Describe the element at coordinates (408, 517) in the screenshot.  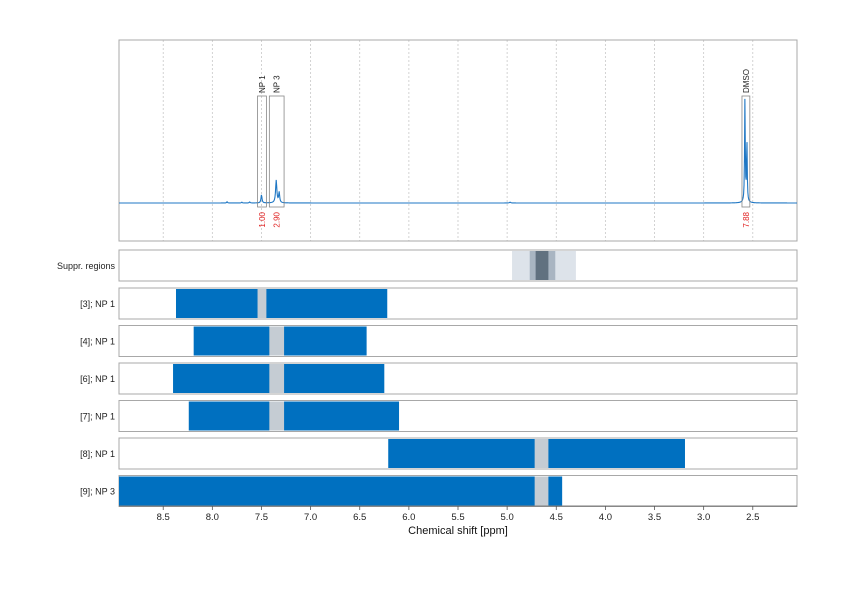
I see `x-tick-label: 6.0` at that location.